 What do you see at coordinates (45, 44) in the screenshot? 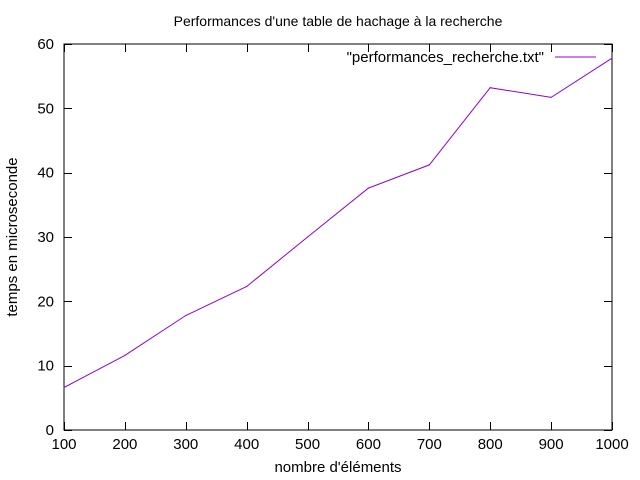
I see `y-tick-label: 60` at bounding box center [45, 44].